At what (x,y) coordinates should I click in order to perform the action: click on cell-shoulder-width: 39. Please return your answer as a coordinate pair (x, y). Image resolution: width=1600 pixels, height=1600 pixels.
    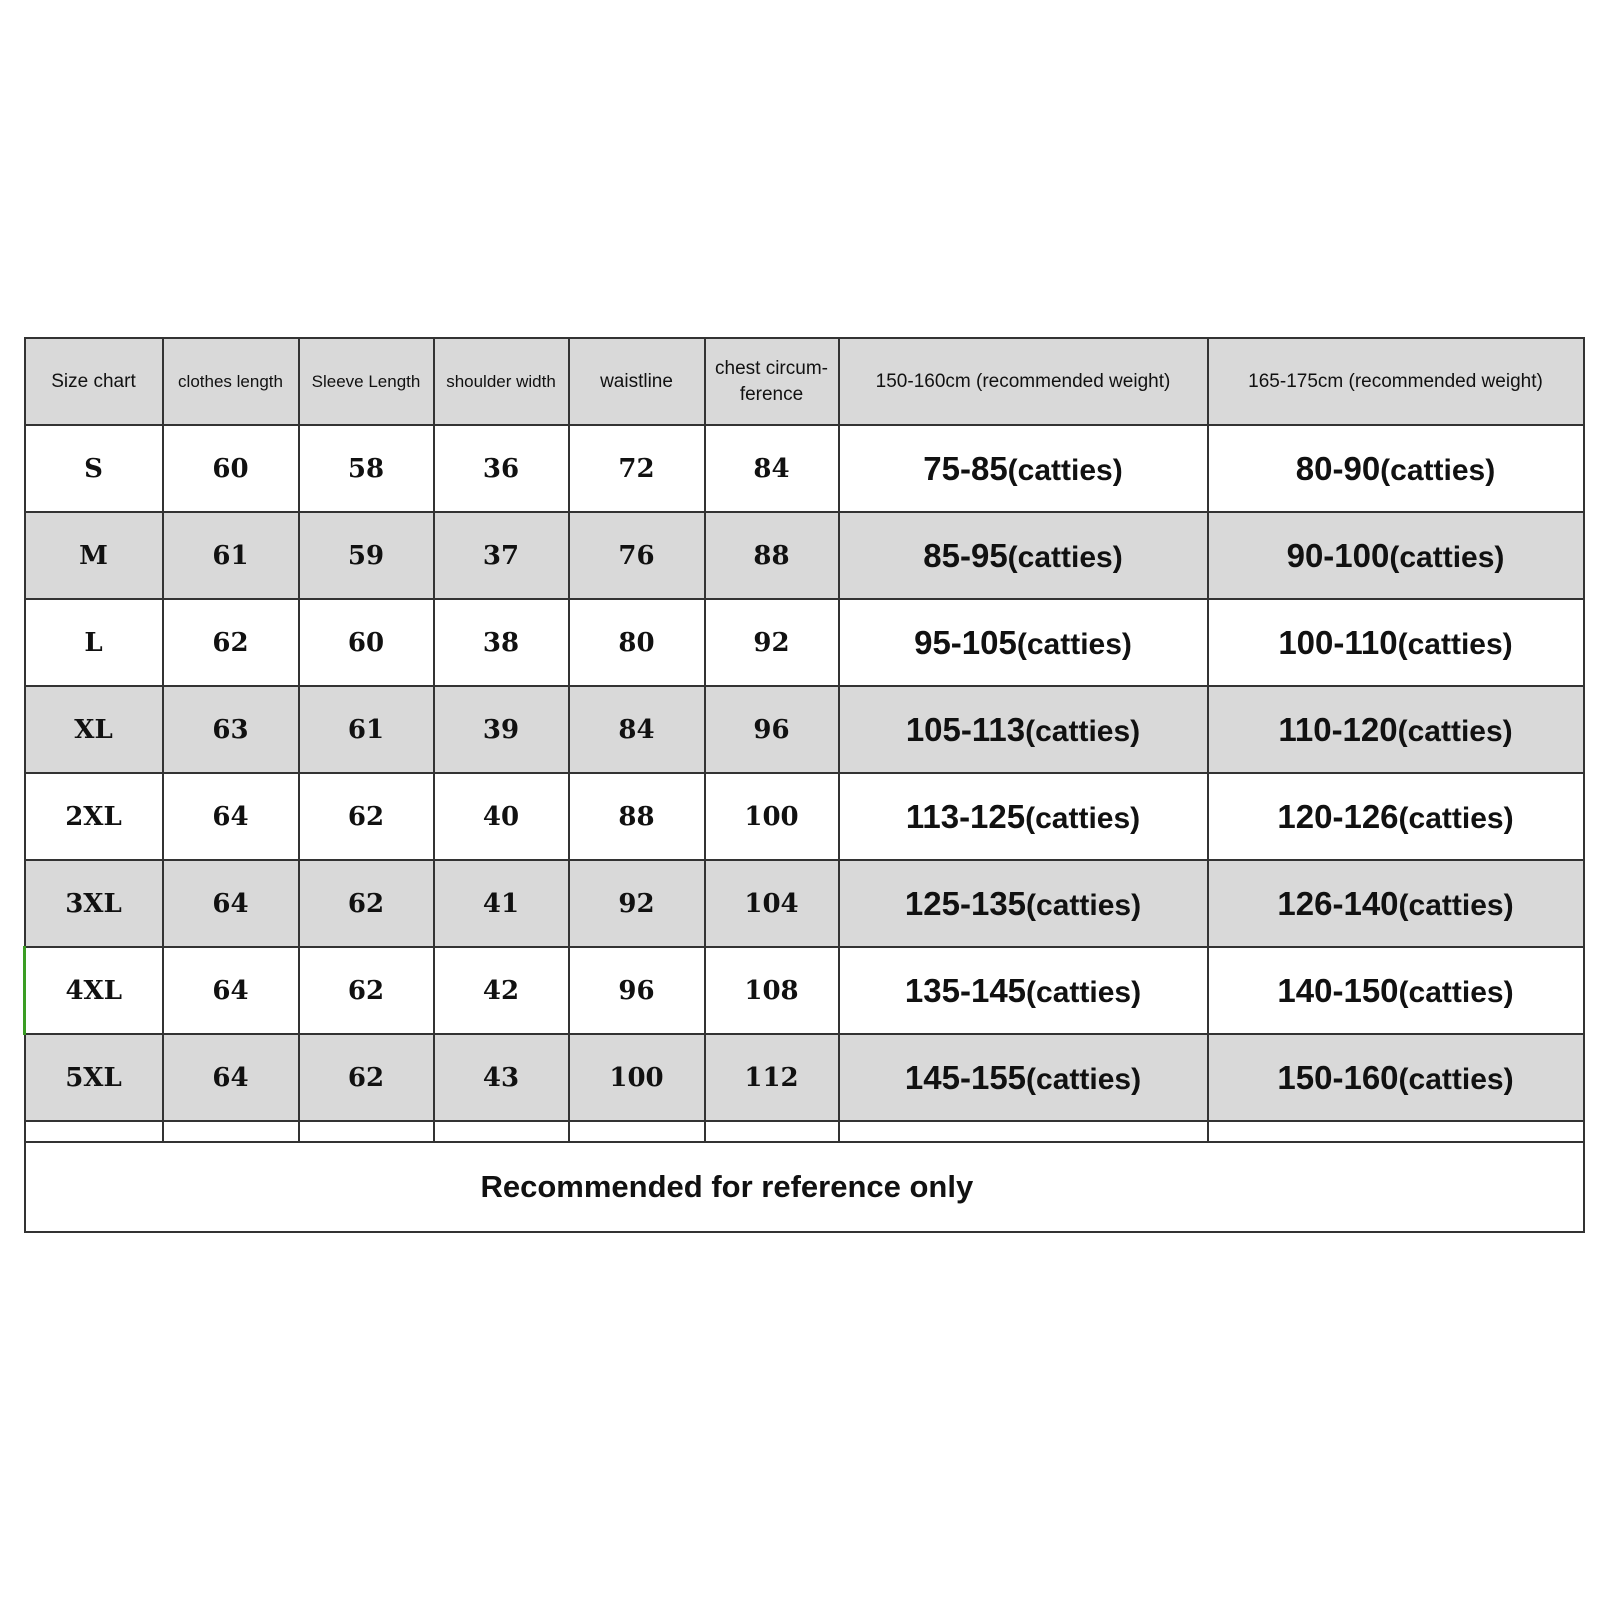
    Looking at the image, I should click on (501, 729).